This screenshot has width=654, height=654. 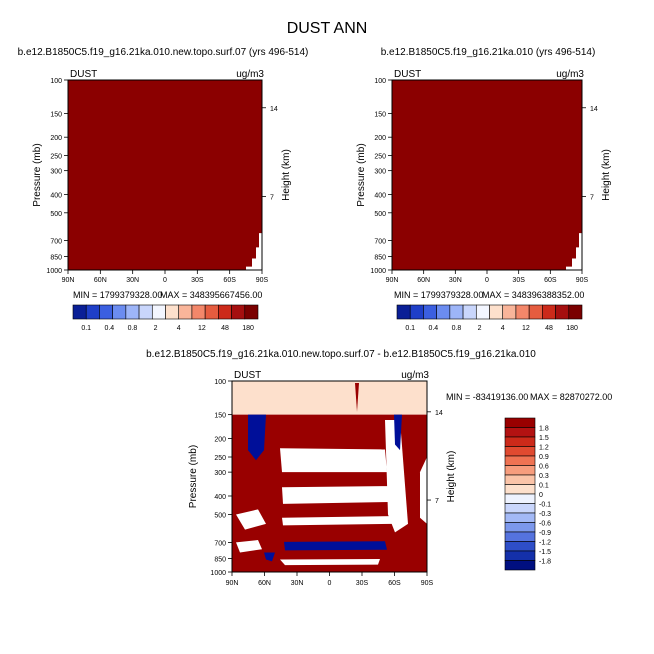 What do you see at coordinates (337, 521) in the screenshot?
I see `field-white-low` at bounding box center [337, 521].